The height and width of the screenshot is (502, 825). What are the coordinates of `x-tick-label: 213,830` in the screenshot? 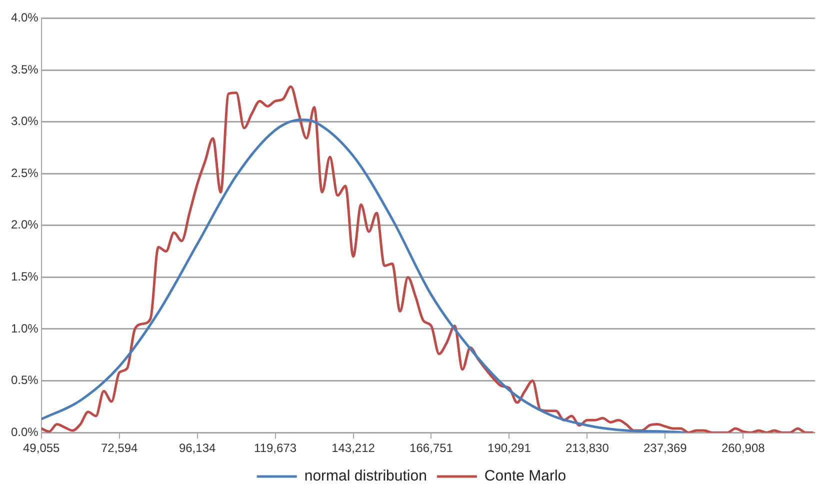 It's located at (587, 448).